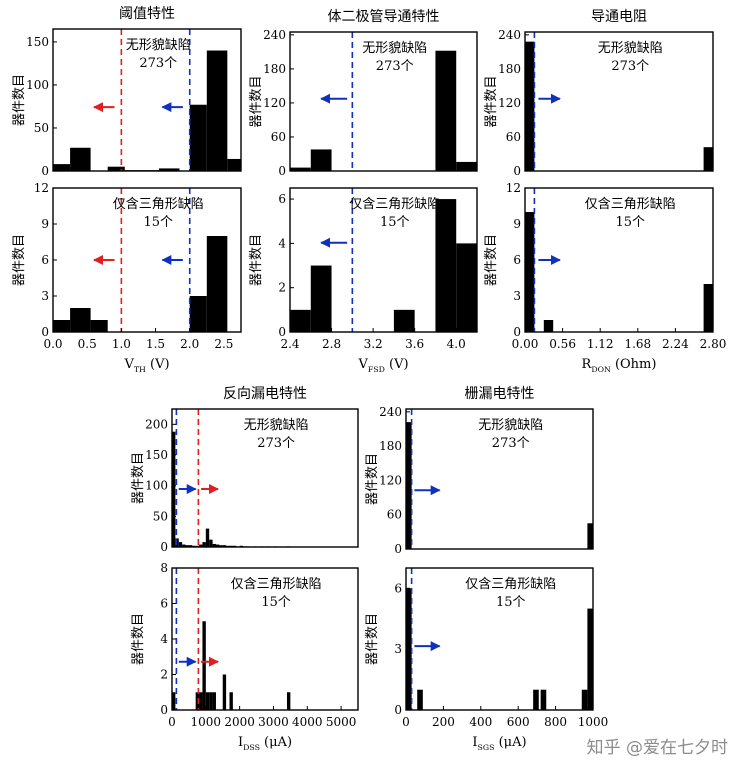 The height and width of the screenshot is (770, 742). What do you see at coordinates (223, 344) in the screenshot?
I see `x-tick-label: 2.5` at bounding box center [223, 344].